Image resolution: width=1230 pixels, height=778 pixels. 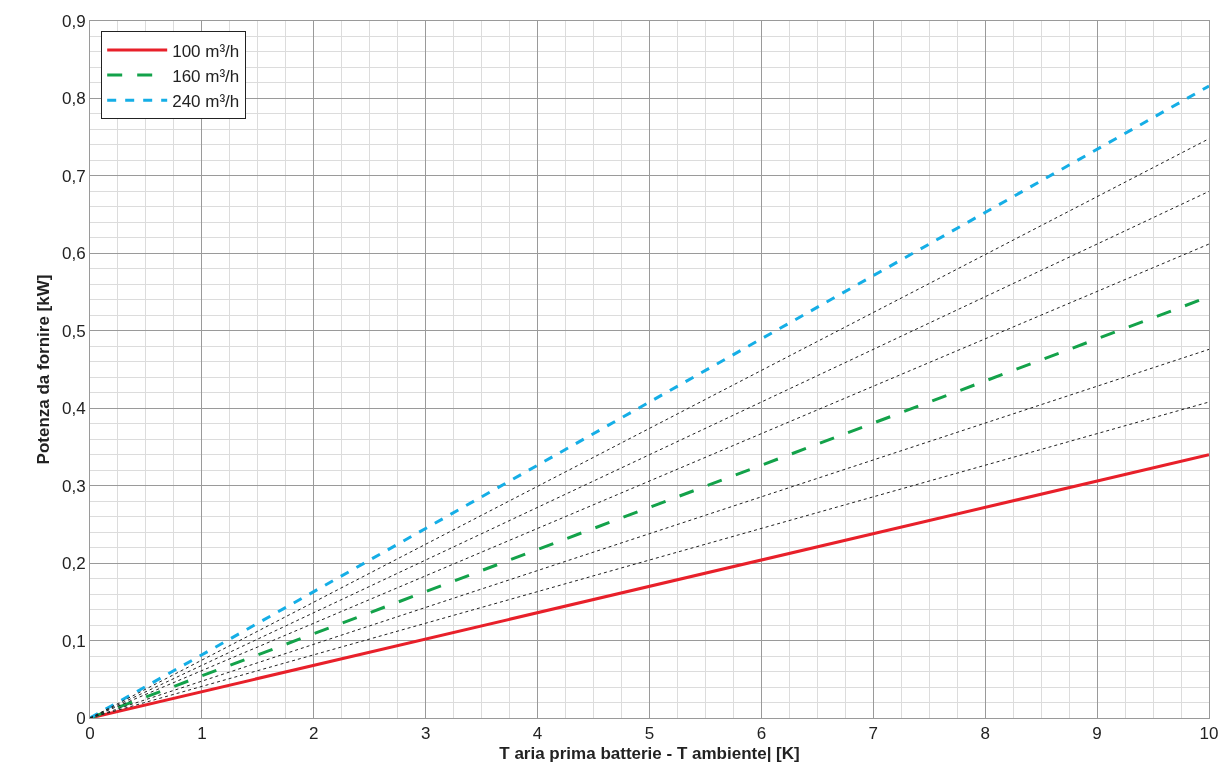 What do you see at coordinates (73, 176) in the screenshot?
I see `y-tick-label: 0,7` at bounding box center [73, 176].